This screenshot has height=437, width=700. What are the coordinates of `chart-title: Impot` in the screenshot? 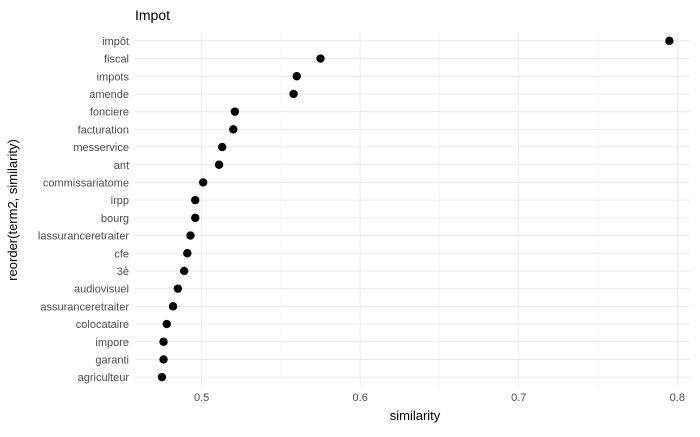 It's located at (152, 15).